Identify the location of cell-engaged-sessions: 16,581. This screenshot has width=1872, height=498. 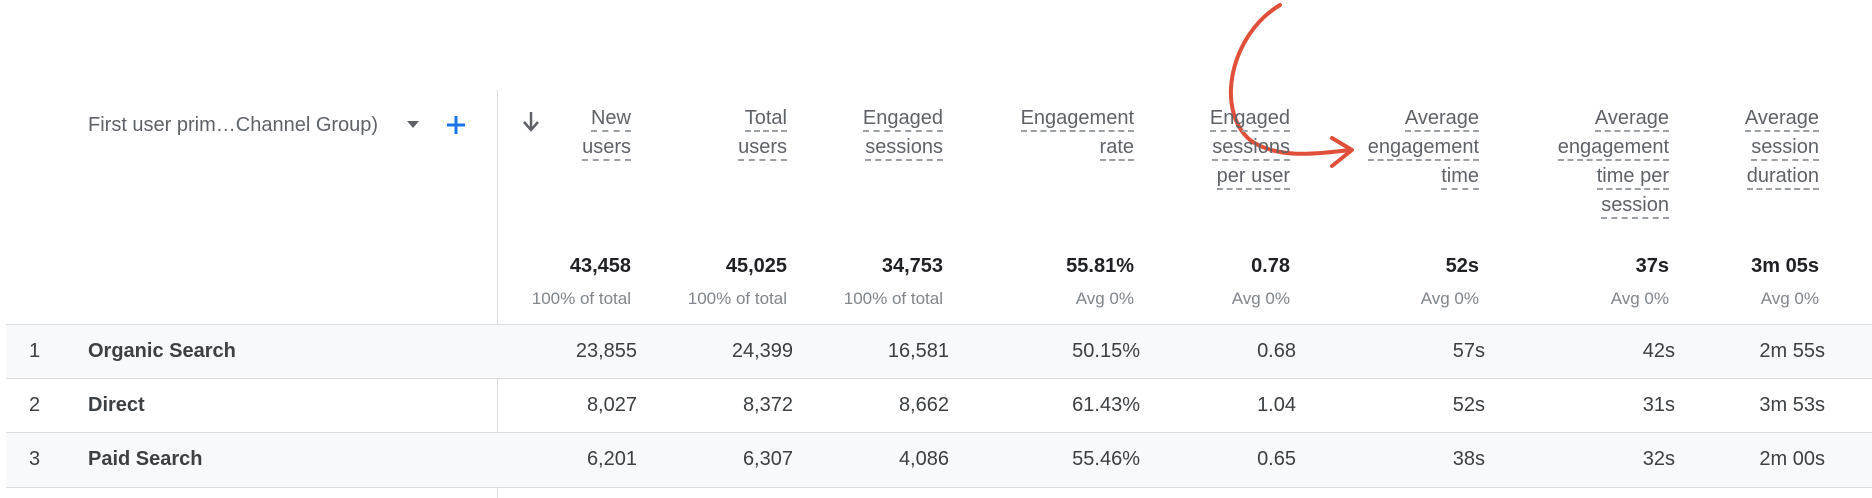
(918, 351).